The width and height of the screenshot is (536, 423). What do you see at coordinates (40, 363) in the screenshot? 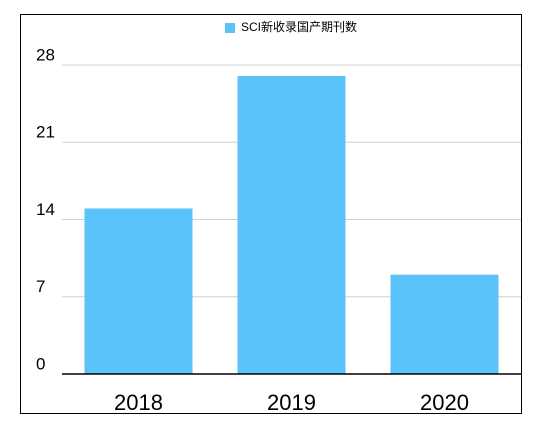
I see `y-tick-label: 0` at bounding box center [40, 363].